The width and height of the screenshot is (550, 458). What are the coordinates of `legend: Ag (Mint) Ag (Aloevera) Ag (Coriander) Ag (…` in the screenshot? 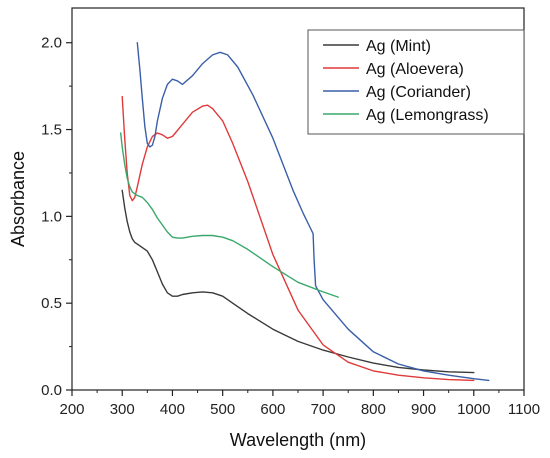 It's located at (416, 82).